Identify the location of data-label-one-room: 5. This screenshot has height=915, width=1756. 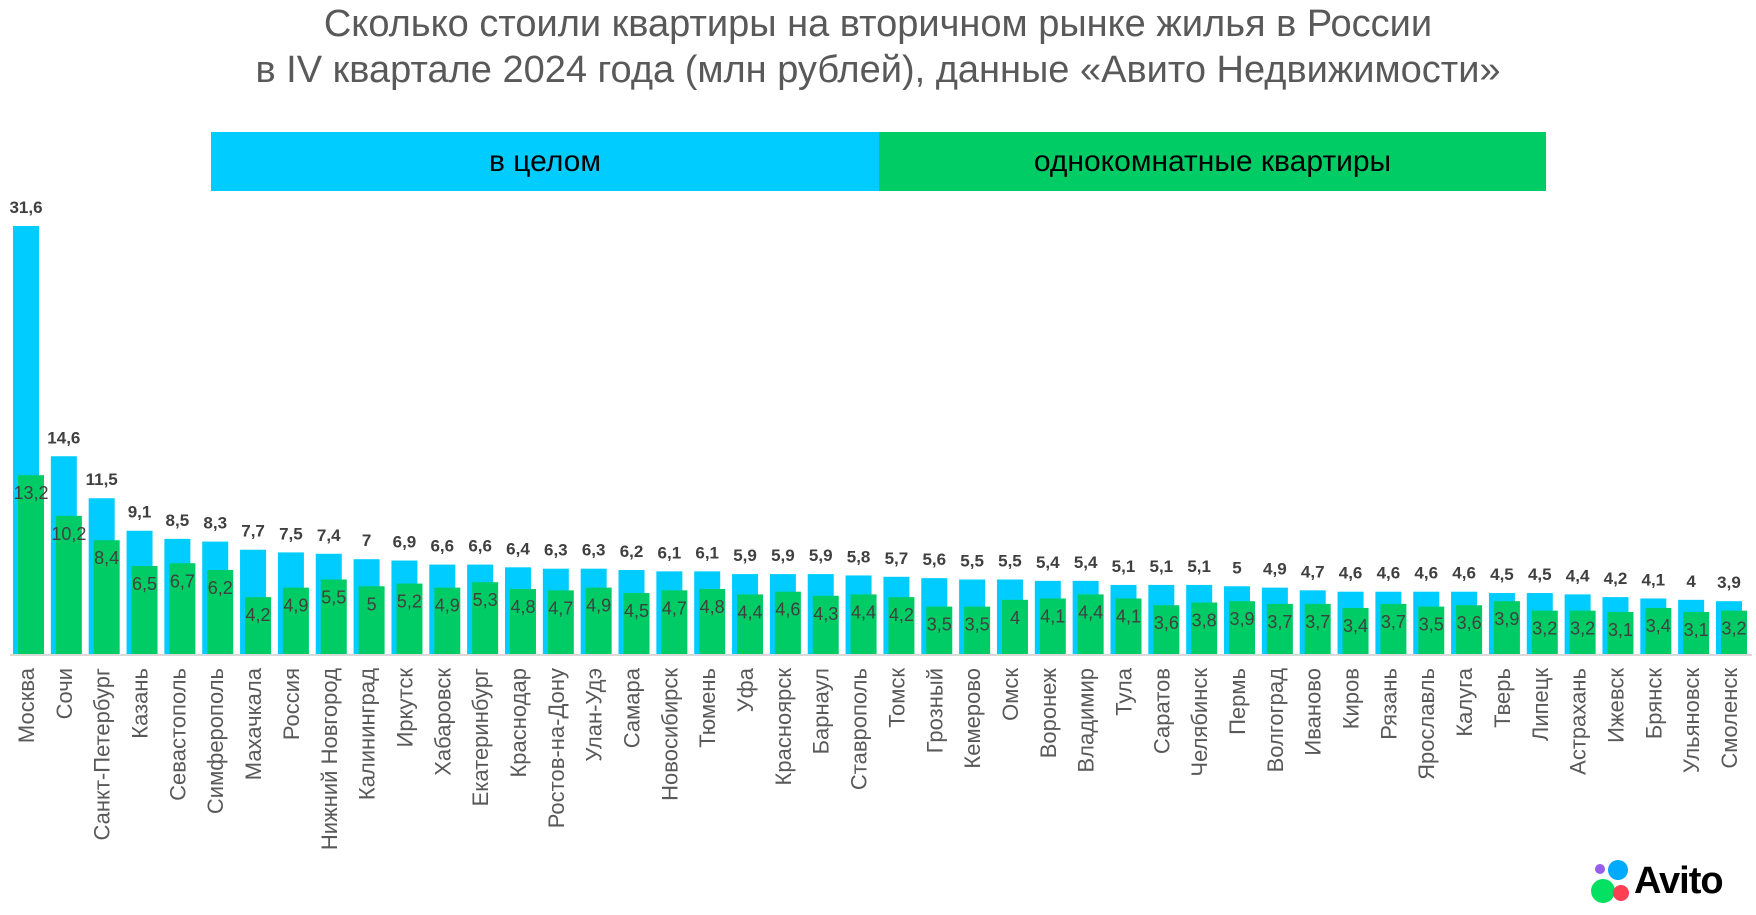
(372, 604).